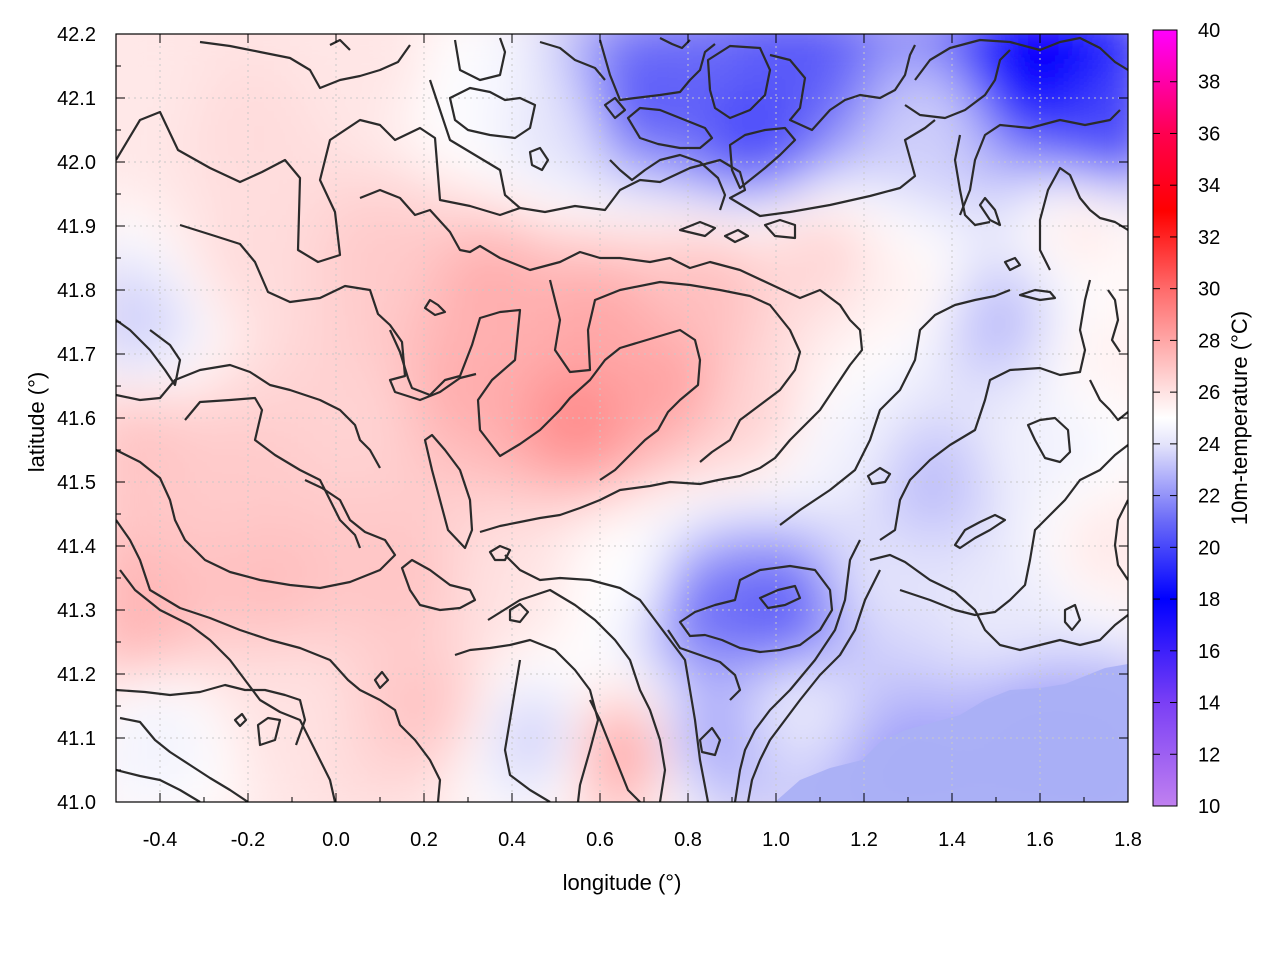 The height and width of the screenshot is (960, 1280). What do you see at coordinates (1128, 840) in the screenshot?
I see `x-tick-label: 1.8` at bounding box center [1128, 840].